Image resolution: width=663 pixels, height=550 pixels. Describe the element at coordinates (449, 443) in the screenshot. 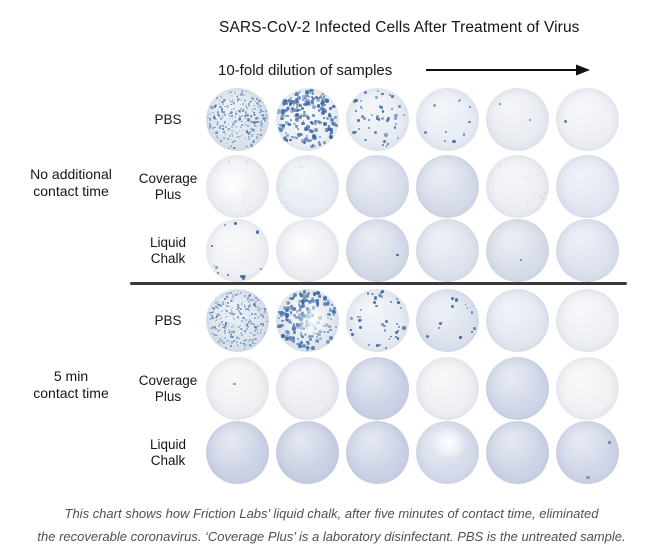

I see `clear-patch` at that location.